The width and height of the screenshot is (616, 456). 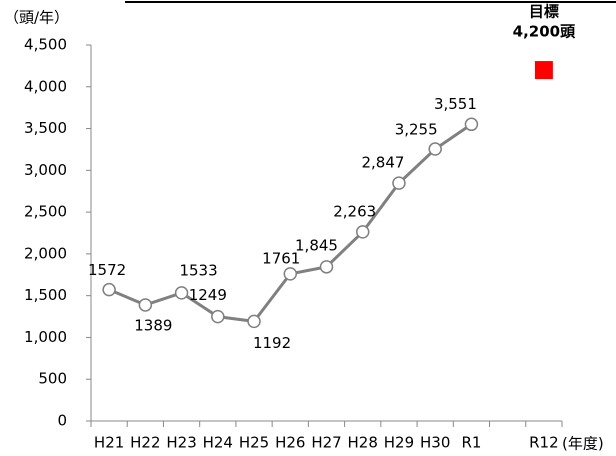 I want to click on x-tick-label: H27, so click(x=326, y=443).